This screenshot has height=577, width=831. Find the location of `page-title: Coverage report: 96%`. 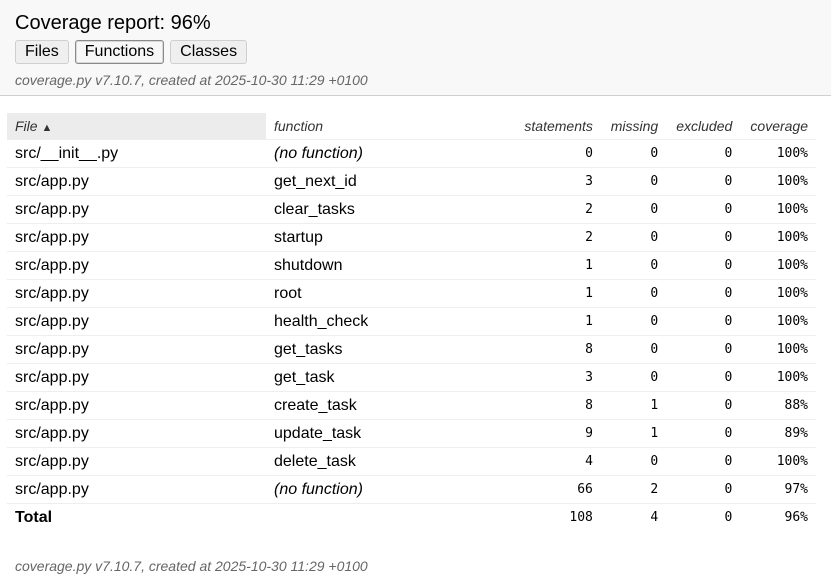

page-title: Coverage report: 96% is located at coordinates (113, 23).